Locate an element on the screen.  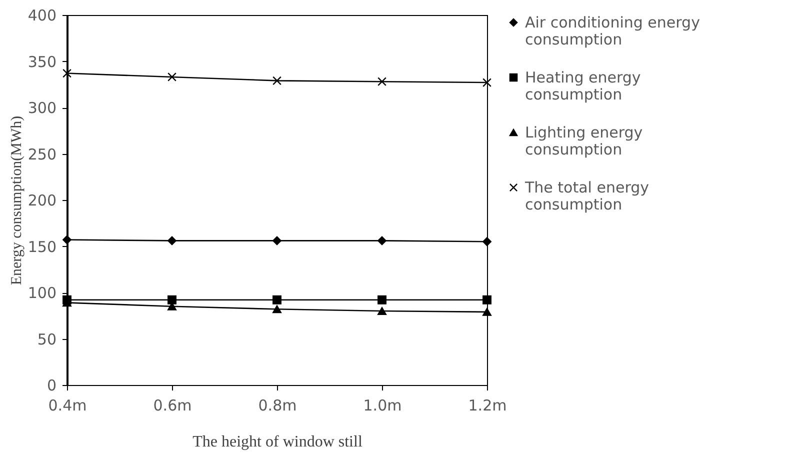
y-tick-label: 250 is located at coordinates (42, 154).